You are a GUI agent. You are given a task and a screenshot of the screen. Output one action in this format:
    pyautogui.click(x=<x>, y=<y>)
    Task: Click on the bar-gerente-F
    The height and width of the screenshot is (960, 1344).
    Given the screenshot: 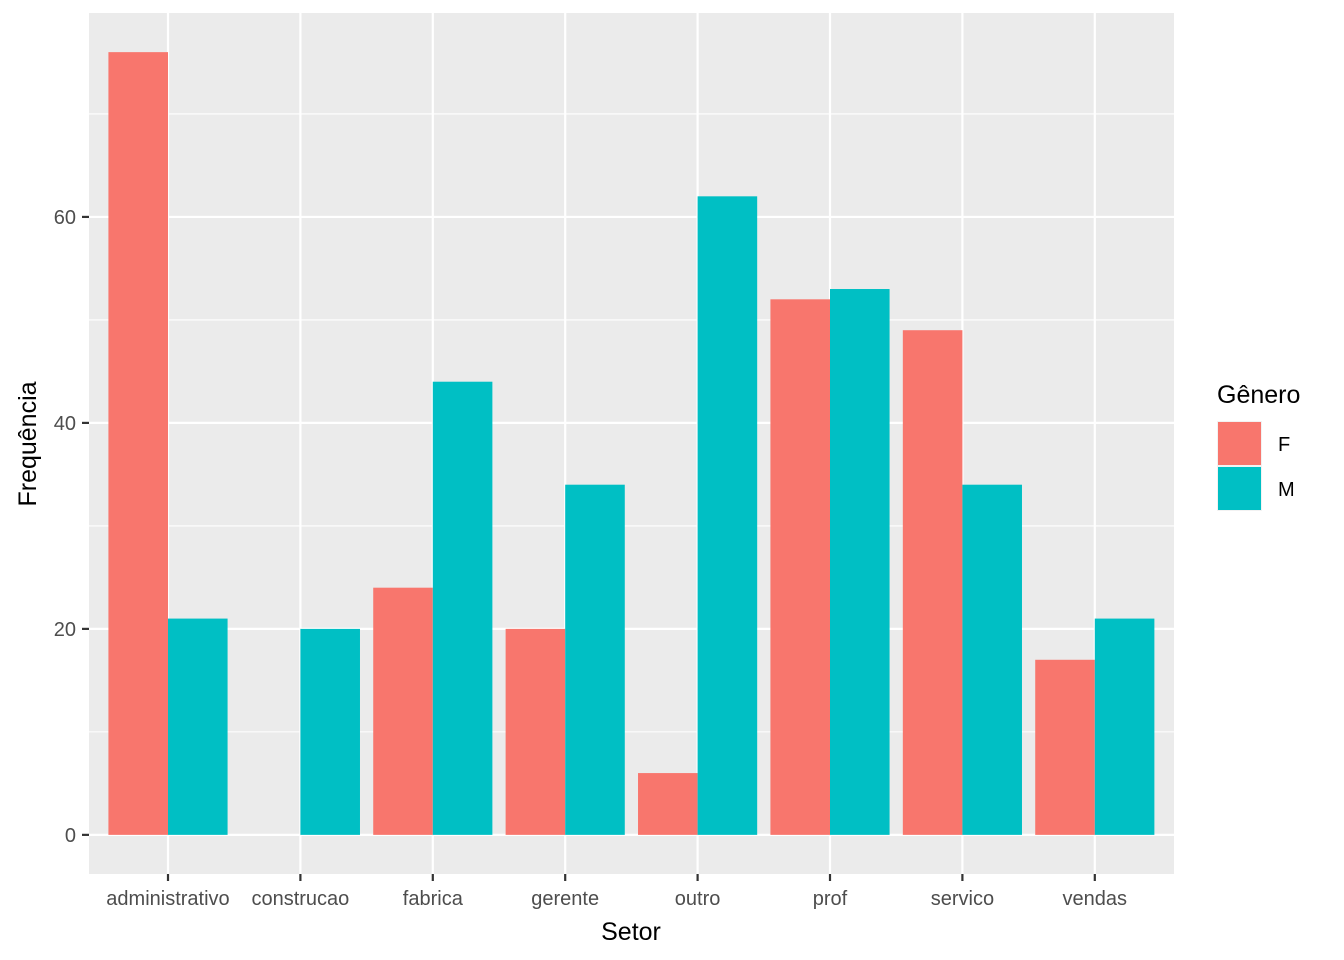 What is the action you would take?
    pyautogui.click(x=535, y=731)
    